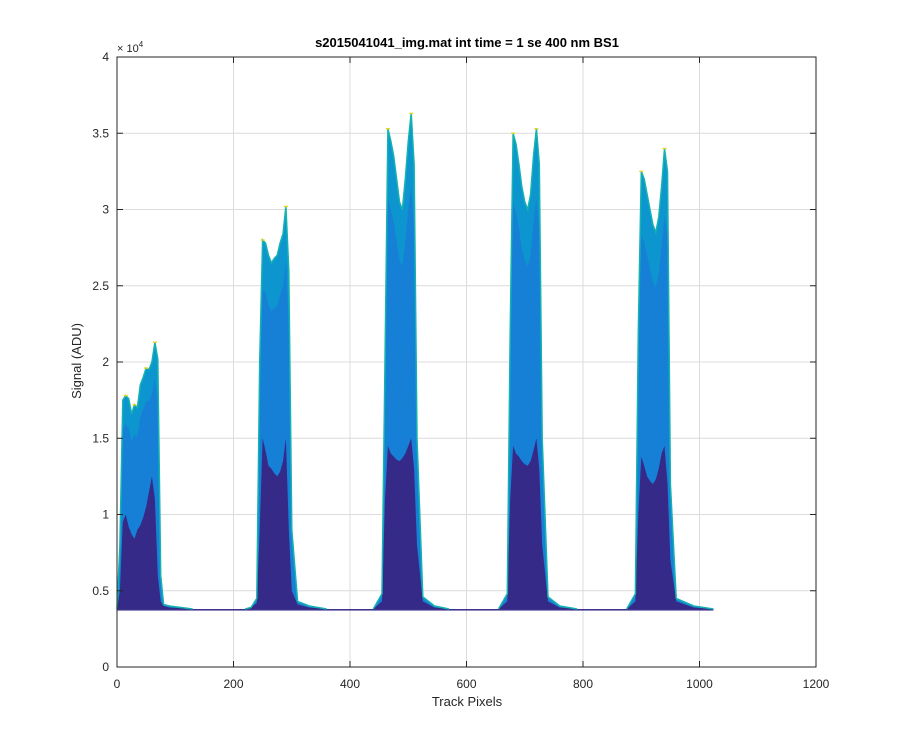 The width and height of the screenshot is (900, 755). I want to click on y-axis-label: Signal (ADU), so click(76, 361).